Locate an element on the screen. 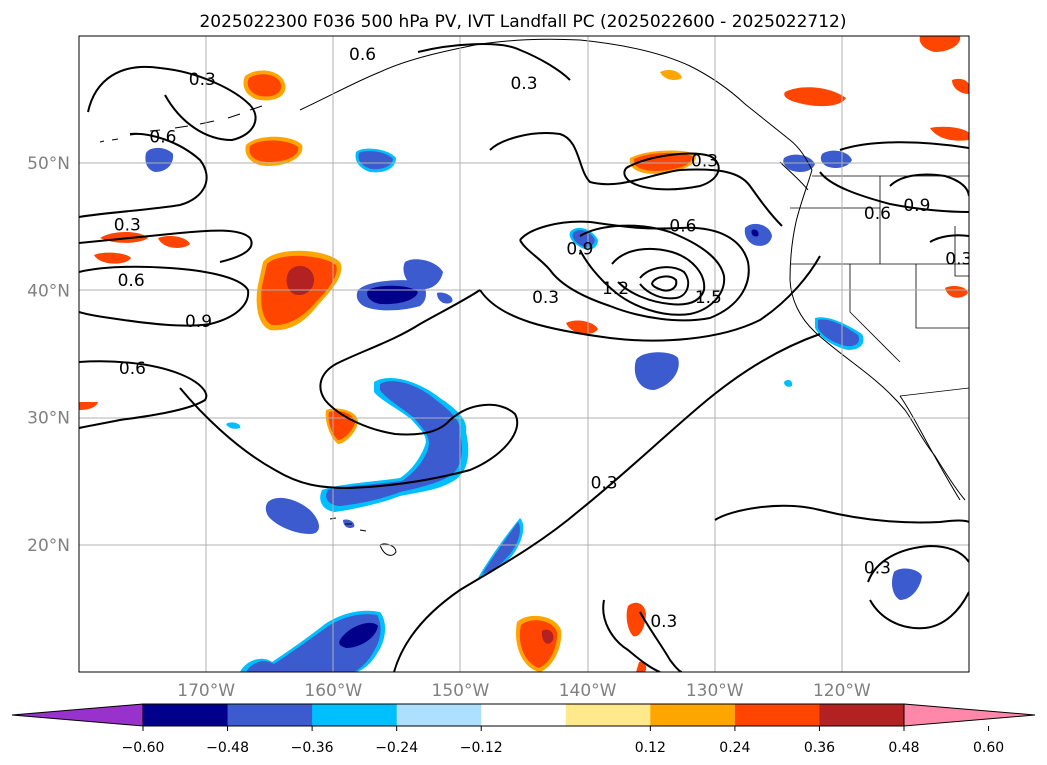 Image resolution: width=1047 pixels, height=765 pixels. contour-label: 1.2 is located at coordinates (615, 289).